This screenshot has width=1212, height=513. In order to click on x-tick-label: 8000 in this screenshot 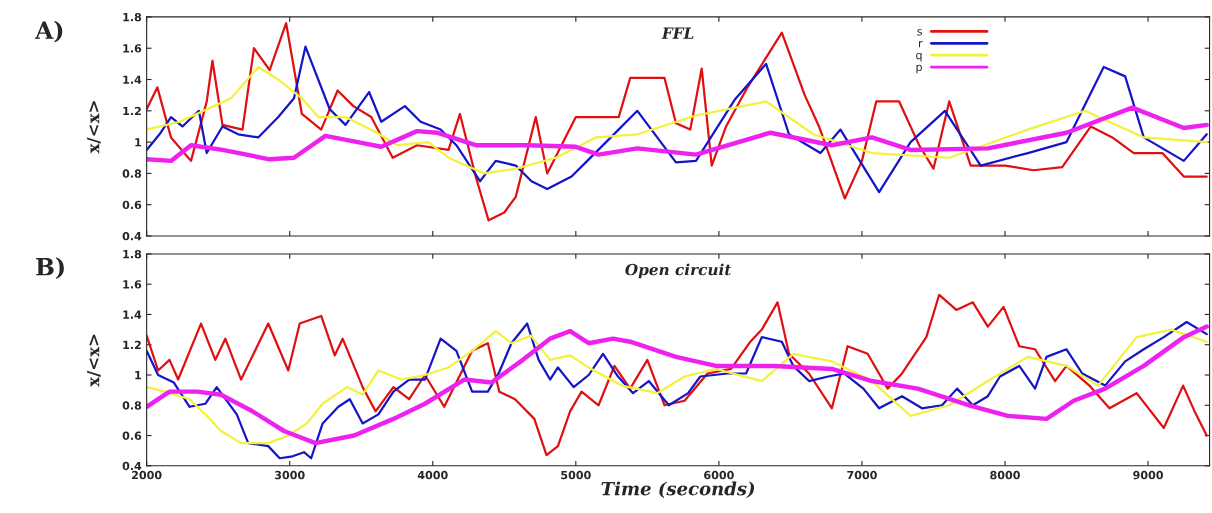, I will do `click(1005, 475)`.